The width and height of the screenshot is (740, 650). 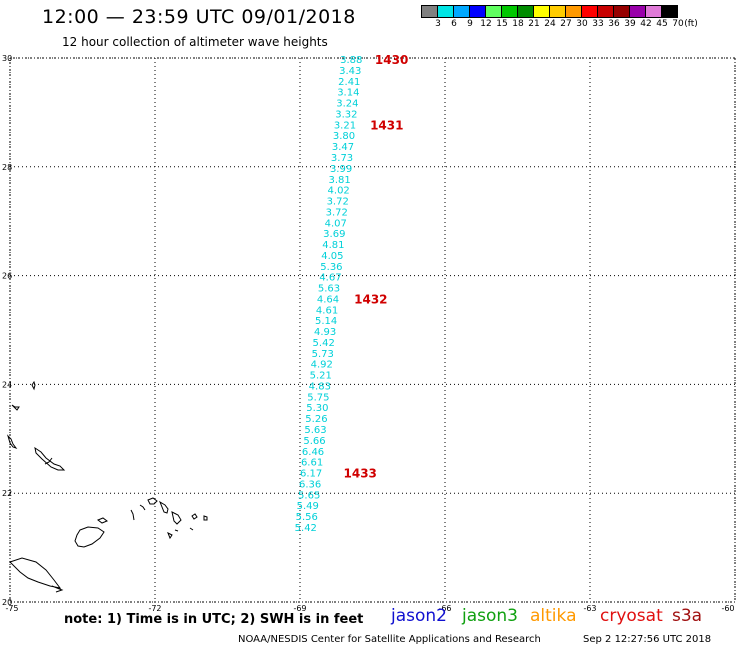 I want to click on swh-value: 6.17, so click(x=311, y=474).